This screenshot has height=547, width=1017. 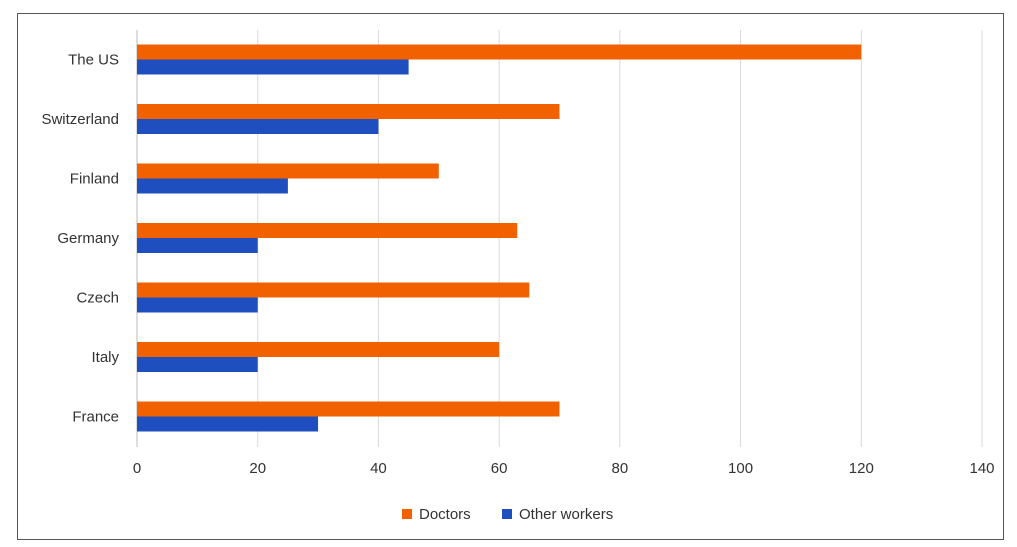 I want to click on x-tick-label: 80, so click(x=620, y=468).